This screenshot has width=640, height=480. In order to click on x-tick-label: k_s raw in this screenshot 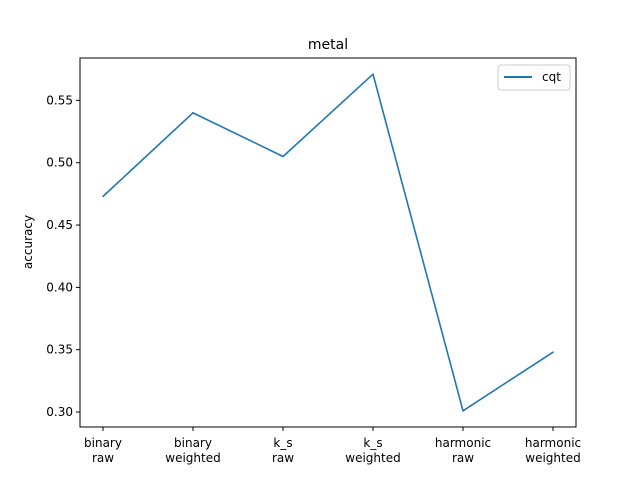, I will do `click(283, 450)`.